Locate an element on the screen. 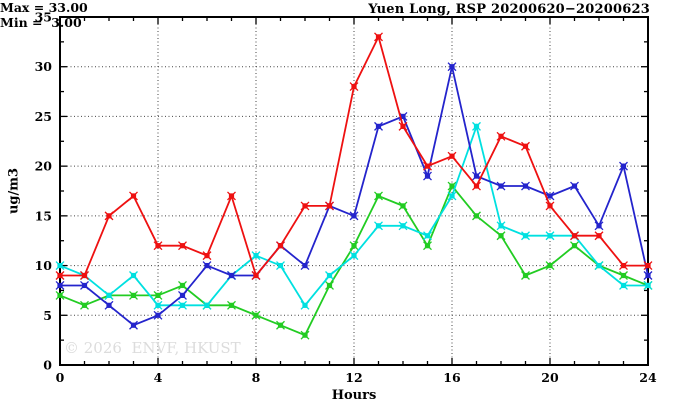 This screenshot has width=674, height=409. x-tick-label: 12 is located at coordinates (353, 377).